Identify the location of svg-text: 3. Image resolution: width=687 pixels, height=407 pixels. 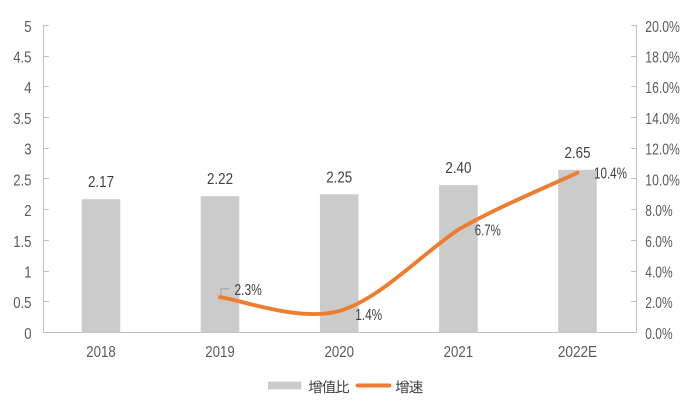
(27, 150).